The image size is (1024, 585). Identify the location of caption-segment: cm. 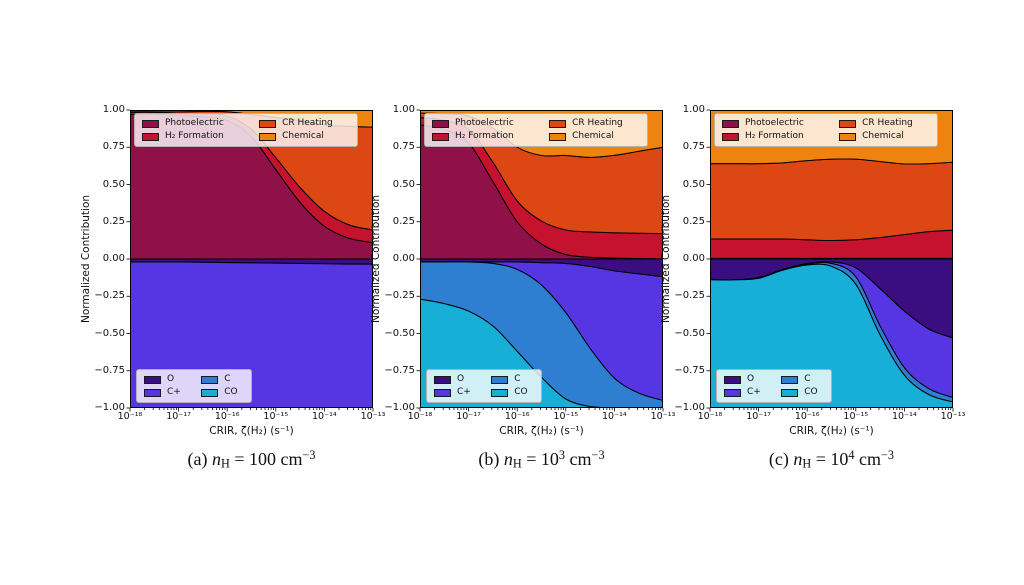
(578, 459).